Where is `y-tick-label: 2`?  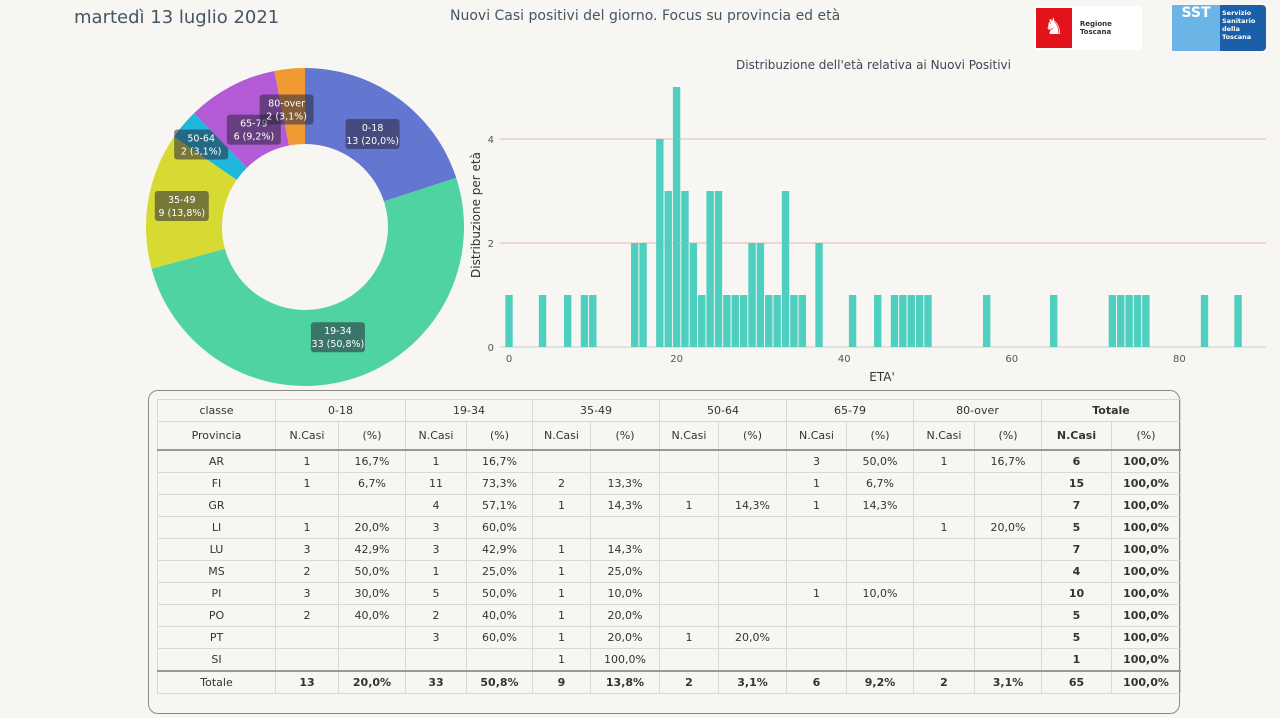
y-tick-label: 2 is located at coordinates (491, 244).